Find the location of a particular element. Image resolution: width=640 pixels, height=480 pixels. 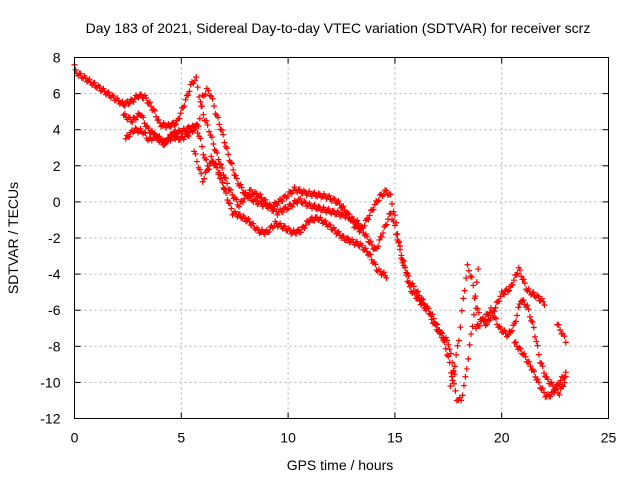

x-tick-label: 10 is located at coordinates (288, 438).